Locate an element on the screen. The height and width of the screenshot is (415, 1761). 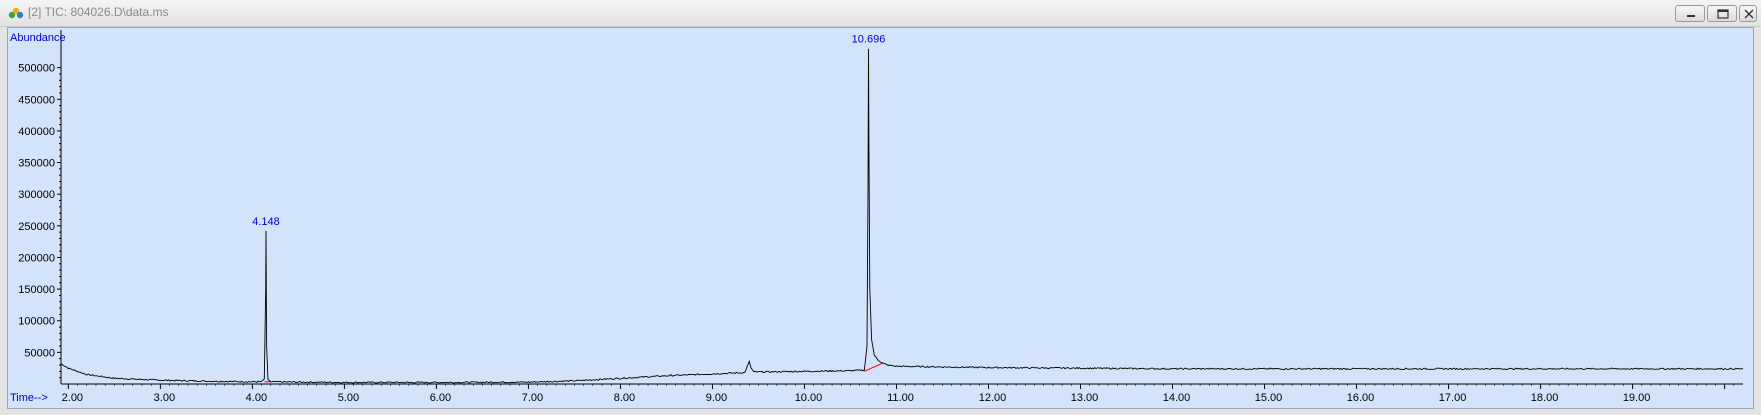
peak-label: 4.148 is located at coordinates (266, 222).